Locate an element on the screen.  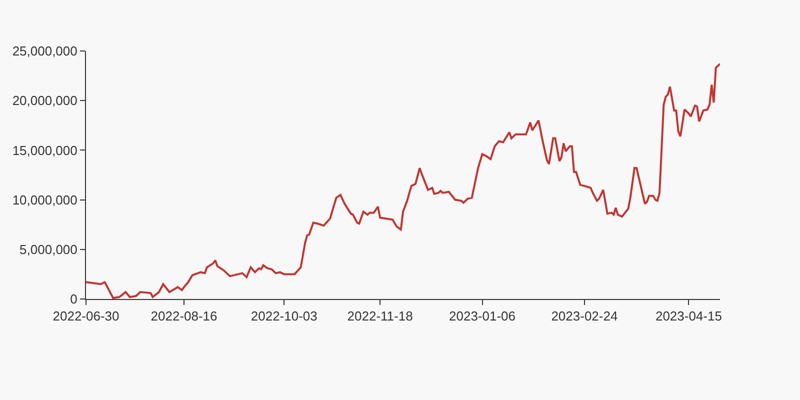
y-tick-label: 25,000,000 is located at coordinates (45, 51).